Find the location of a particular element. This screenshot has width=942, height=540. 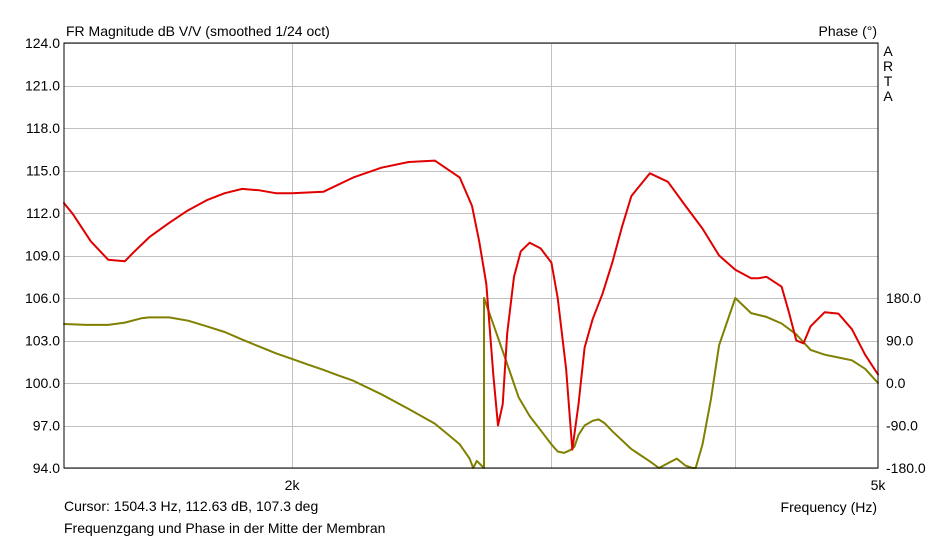

y2-tick-label: -180.0 is located at coordinates (906, 468).